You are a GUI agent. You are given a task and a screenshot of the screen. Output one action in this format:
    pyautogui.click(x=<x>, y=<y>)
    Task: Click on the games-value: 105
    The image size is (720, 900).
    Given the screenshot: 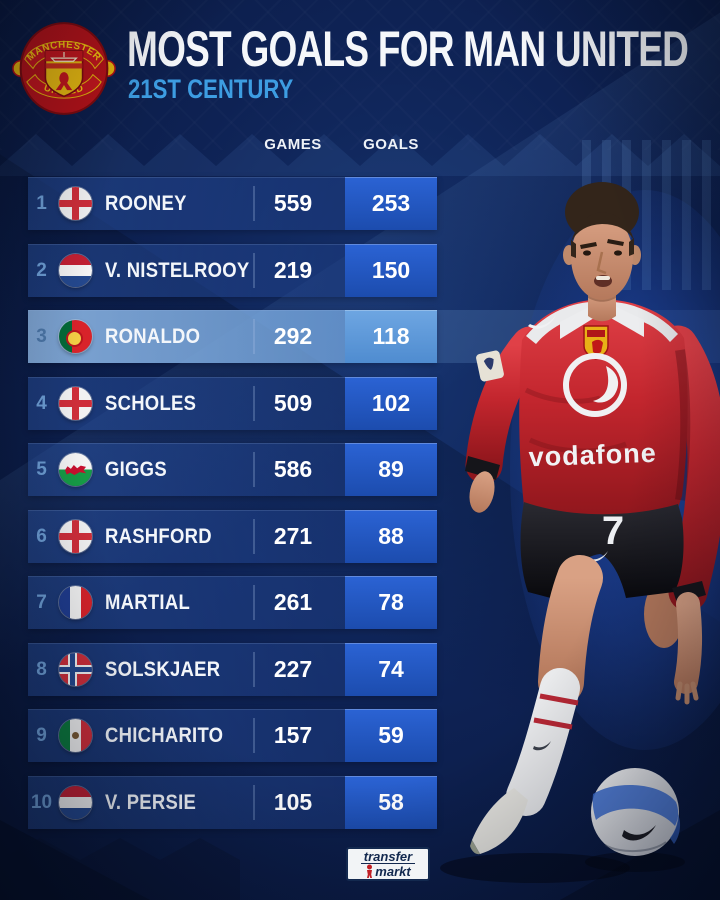 What is the action you would take?
    pyautogui.click(x=293, y=802)
    